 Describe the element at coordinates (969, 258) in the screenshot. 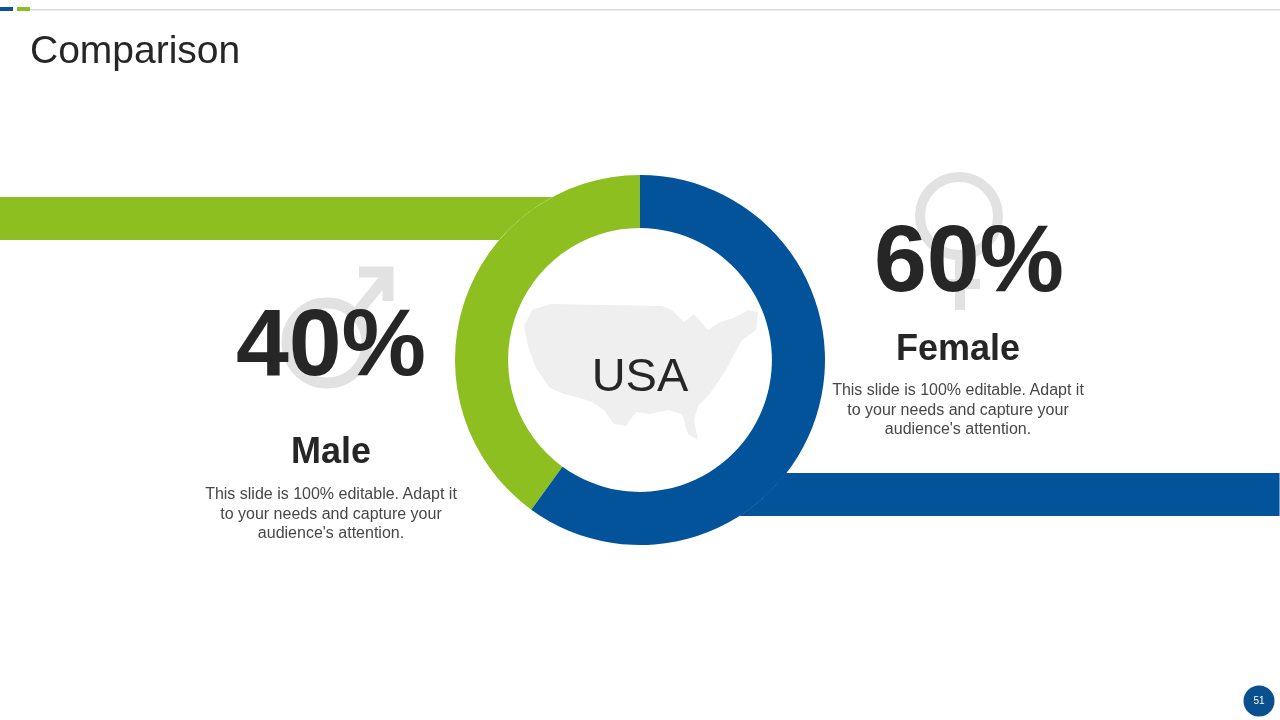

I see `data-label: 60%` at that location.